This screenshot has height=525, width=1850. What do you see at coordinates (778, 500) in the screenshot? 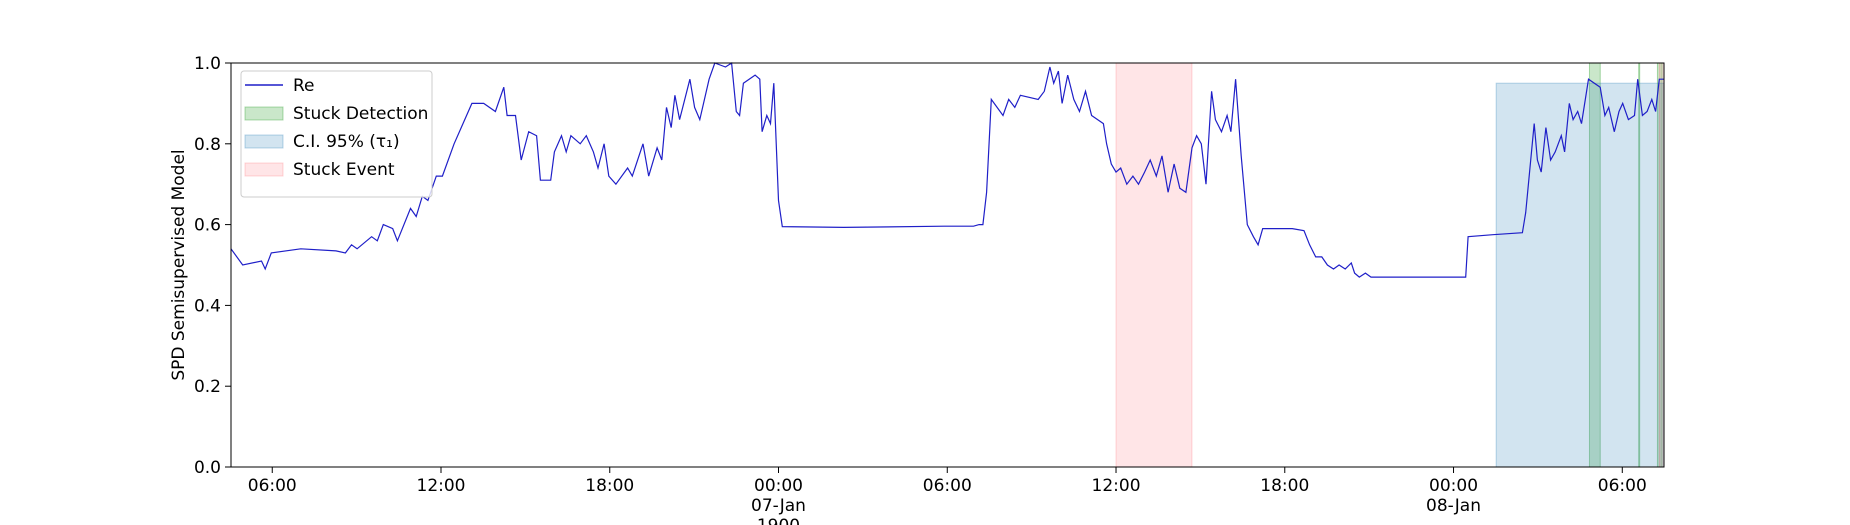
I see `x-tick-label: 00:00 07-Jan 1900` at bounding box center [778, 500].